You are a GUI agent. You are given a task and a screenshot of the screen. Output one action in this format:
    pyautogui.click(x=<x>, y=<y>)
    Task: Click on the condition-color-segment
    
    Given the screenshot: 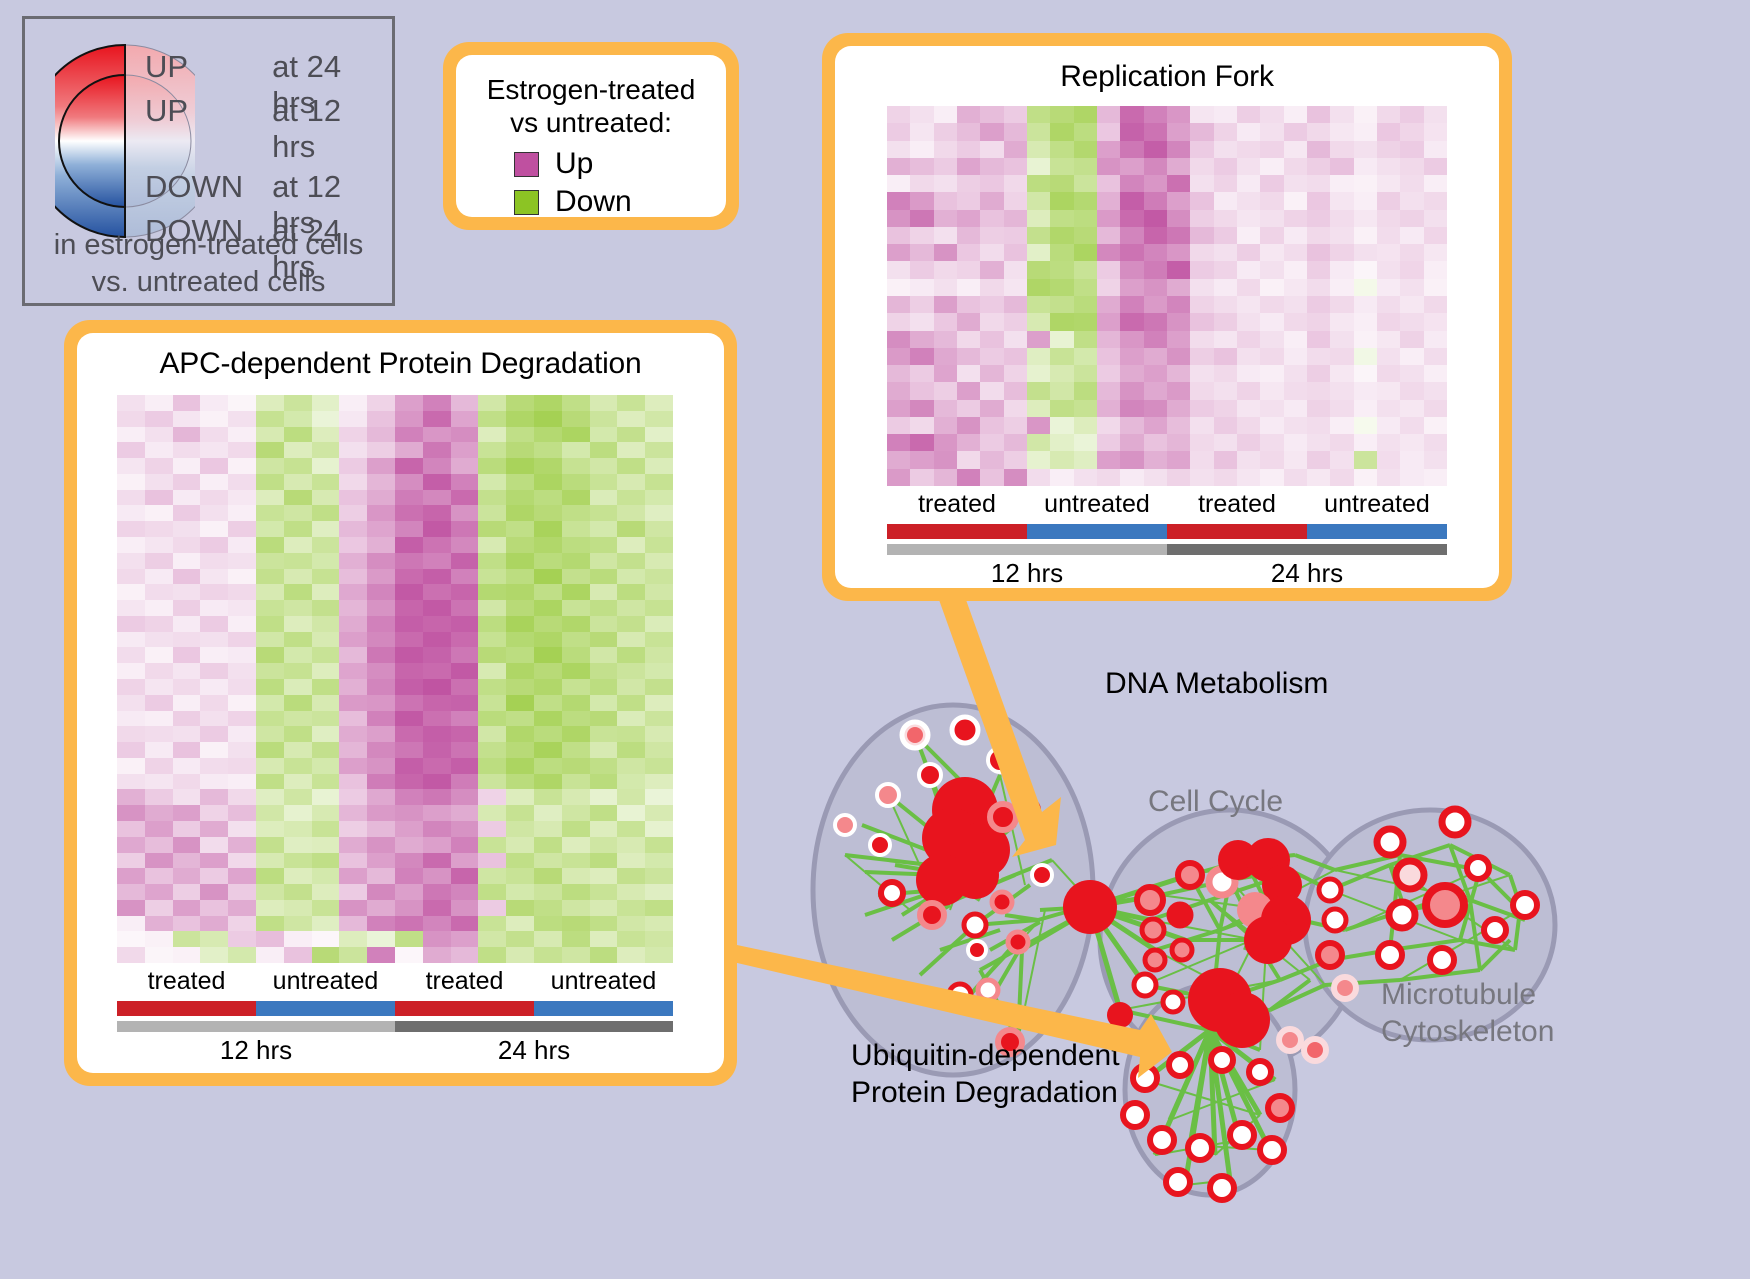 What is the action you would take?
    pyautogui.click(x=957, y=531)
    